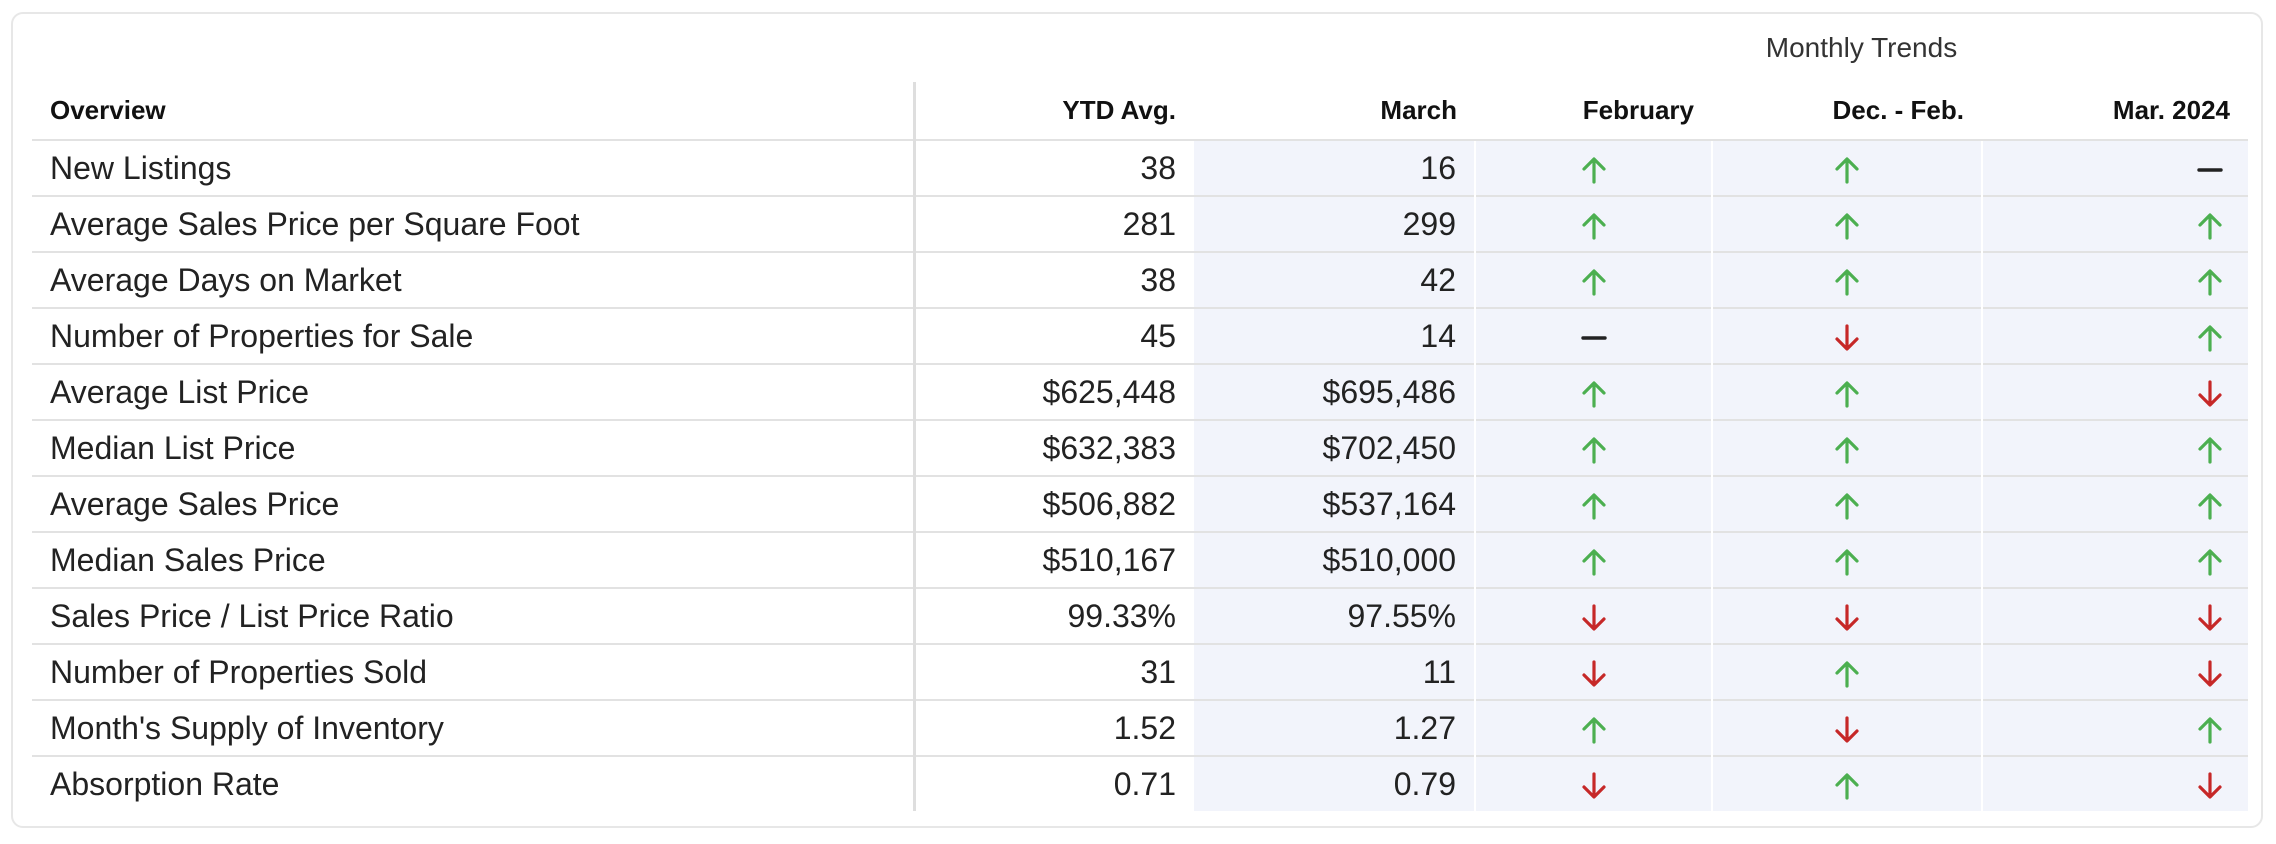  Describe the element at coordinates (1054, 223) in the screenshot. I see `ytd-avg-value: 281` at that location.